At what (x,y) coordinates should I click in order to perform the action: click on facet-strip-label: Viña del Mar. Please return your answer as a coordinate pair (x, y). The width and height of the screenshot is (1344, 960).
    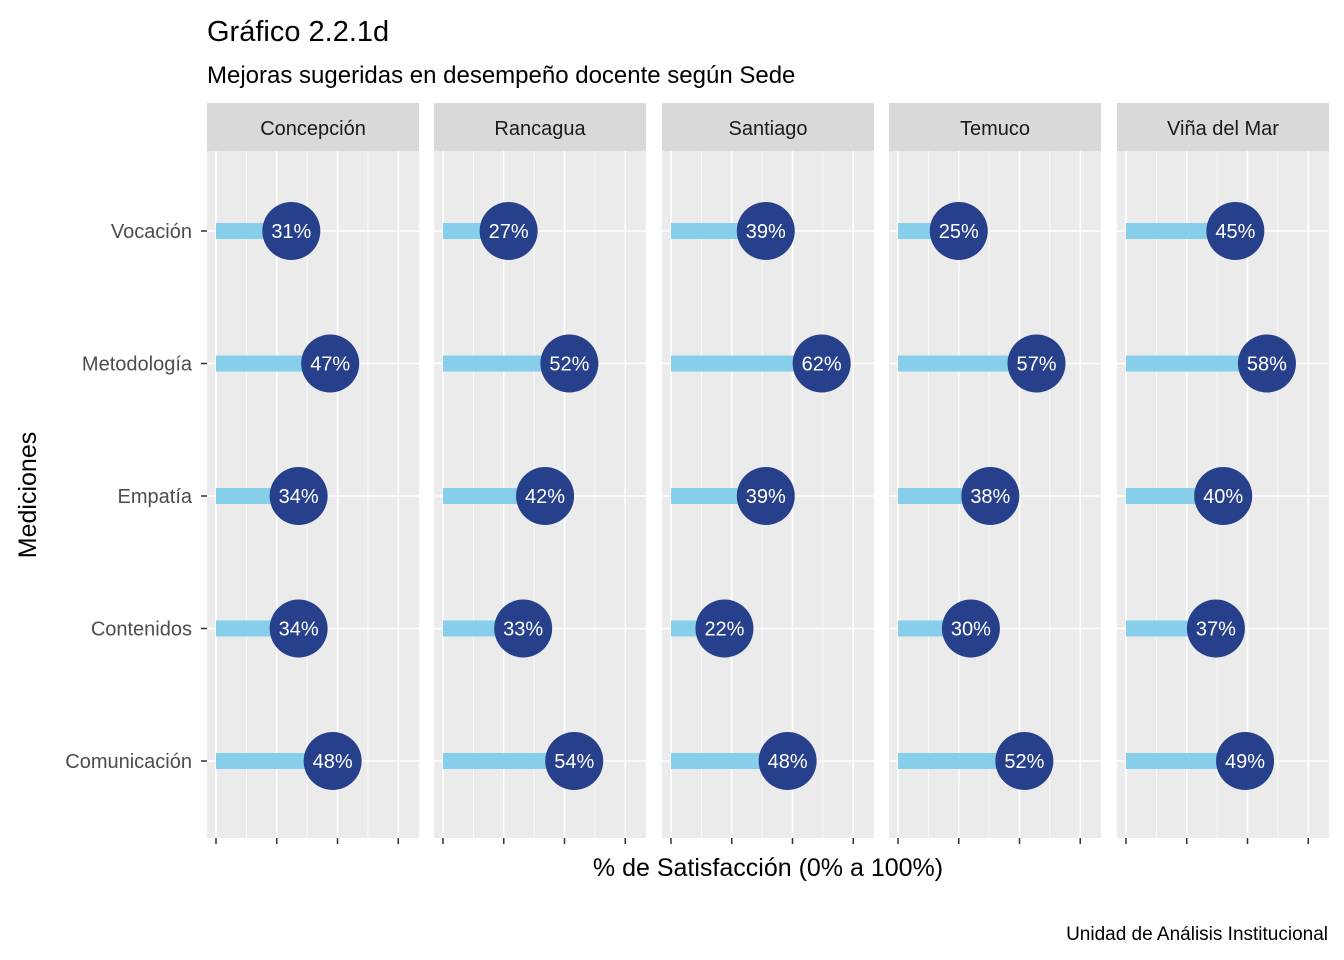
    Looking at the image, I should click on (1223, 129).